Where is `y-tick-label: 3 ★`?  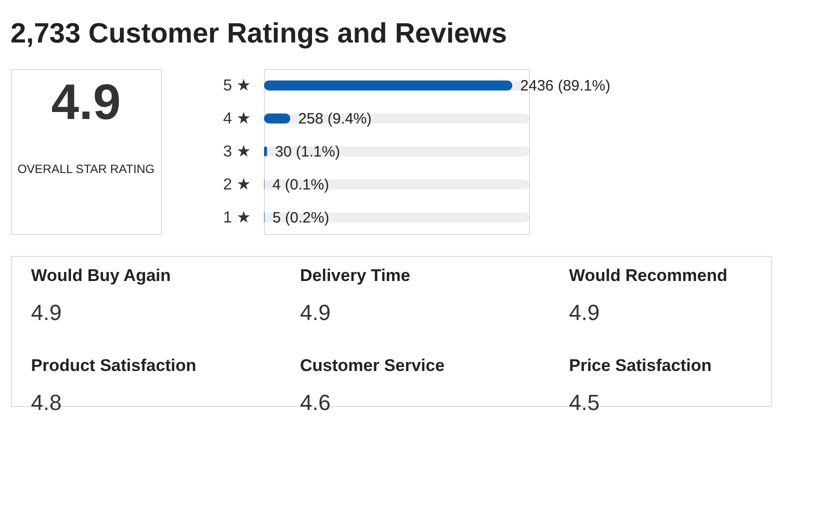 y-tick-label: 3 ★ is located at coordinates (236, 152).